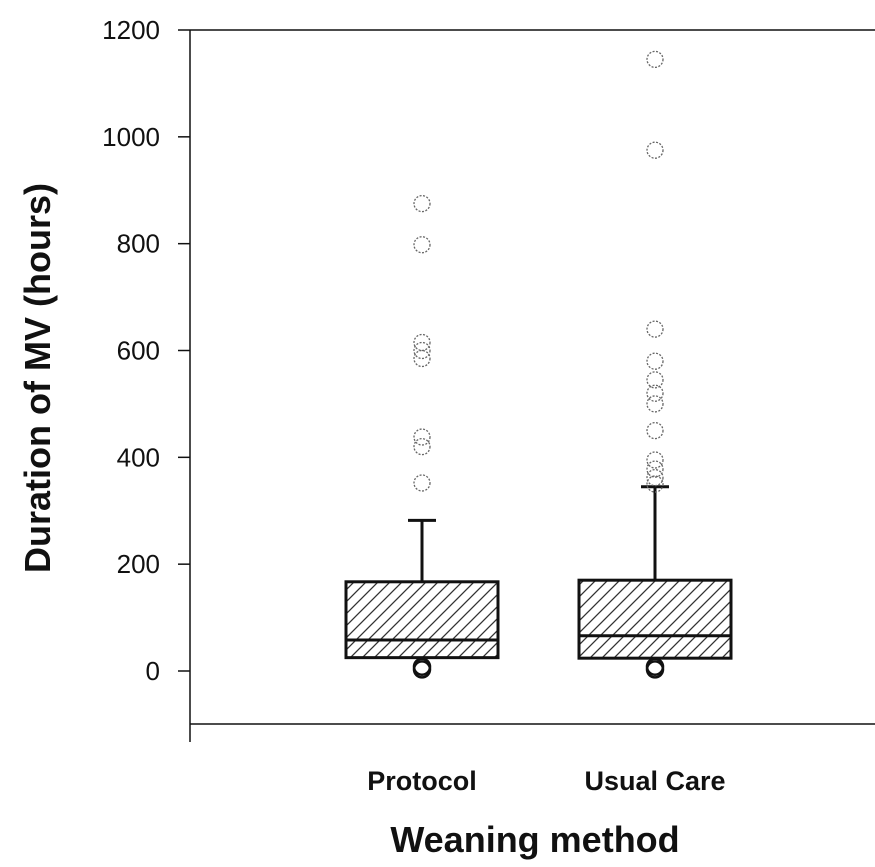 The image size is (875, 867). I want to click on category-label: Usual Care, so click(654, 781).